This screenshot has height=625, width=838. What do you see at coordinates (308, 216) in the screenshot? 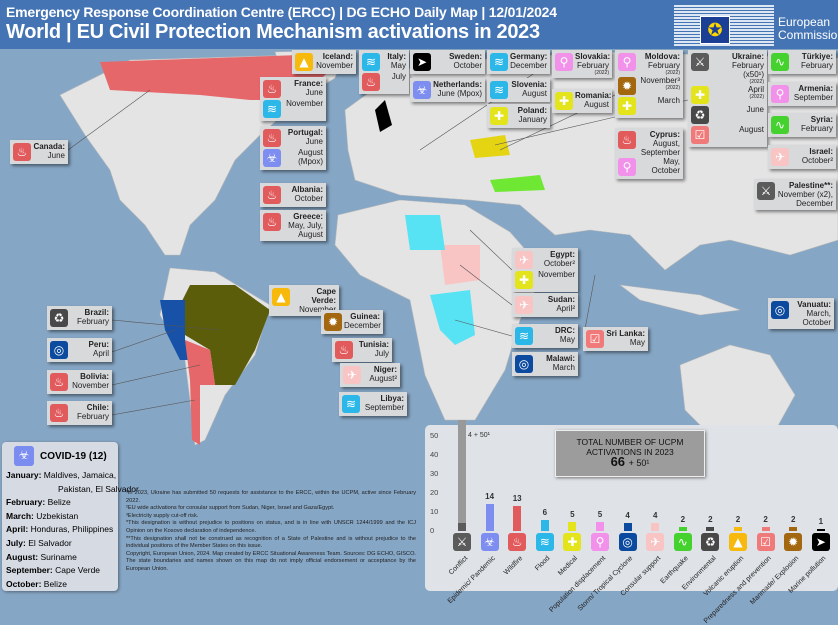
I see `country-name: Greece:` at bounding box center [308, 216].